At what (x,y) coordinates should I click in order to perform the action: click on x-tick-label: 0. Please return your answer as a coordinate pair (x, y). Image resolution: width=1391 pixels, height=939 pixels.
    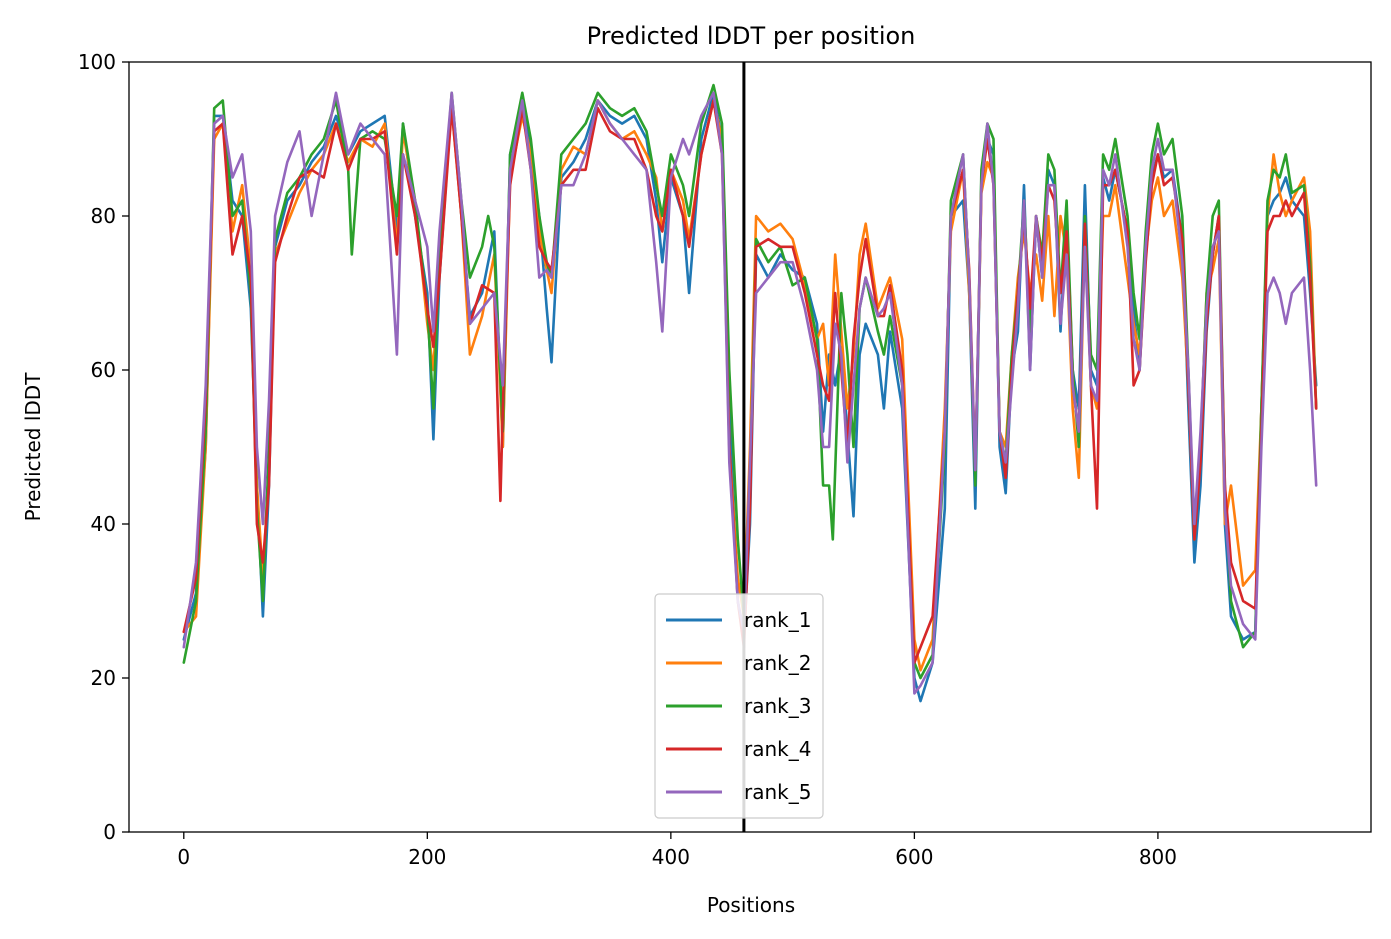
    Looking at the image, I should click on (183, 857).